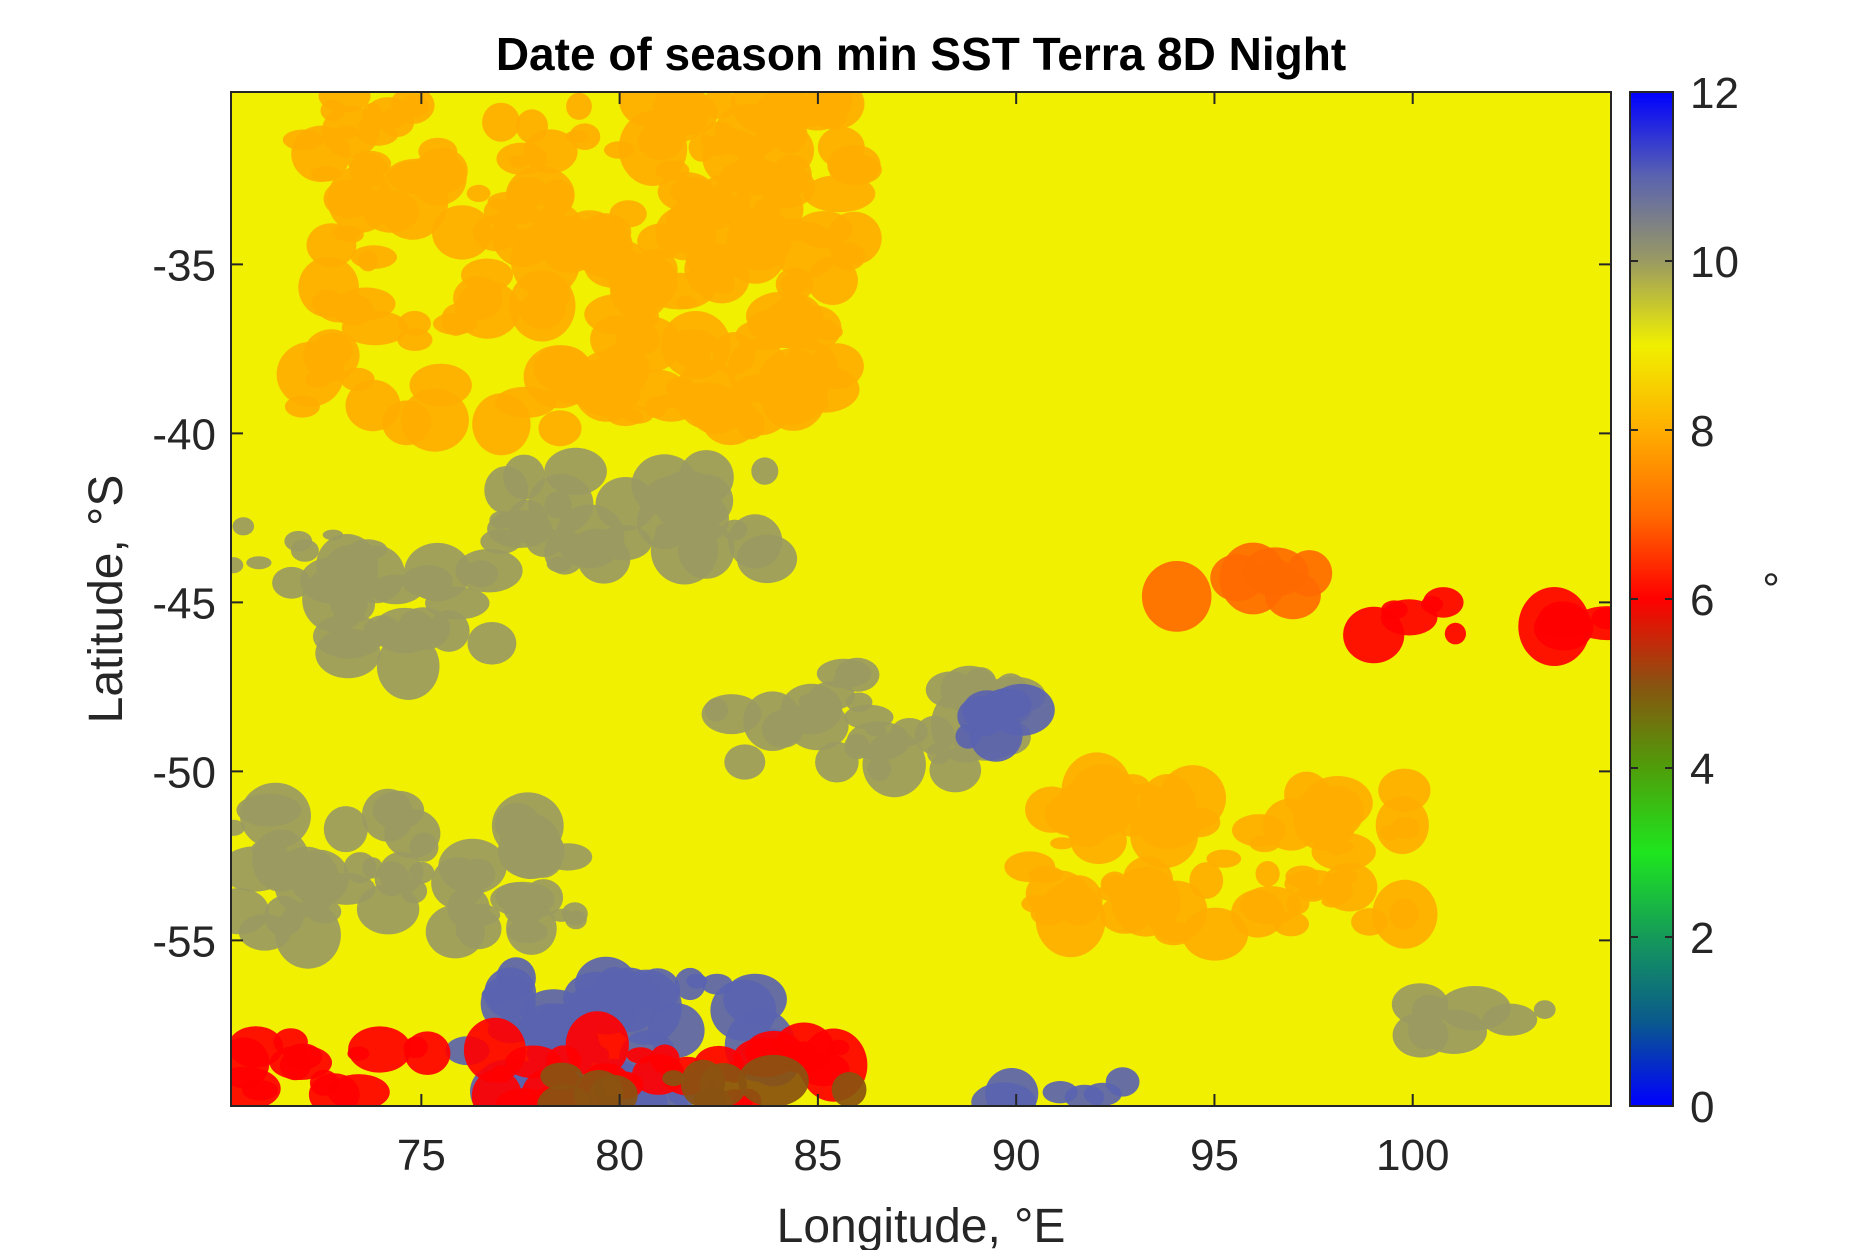 The width and height of the screenshot is (1875, 1250). Describe the element at coordinates (1702, 1107) in the screenshot. I see `colorbar-tick-label: 0` at that location.